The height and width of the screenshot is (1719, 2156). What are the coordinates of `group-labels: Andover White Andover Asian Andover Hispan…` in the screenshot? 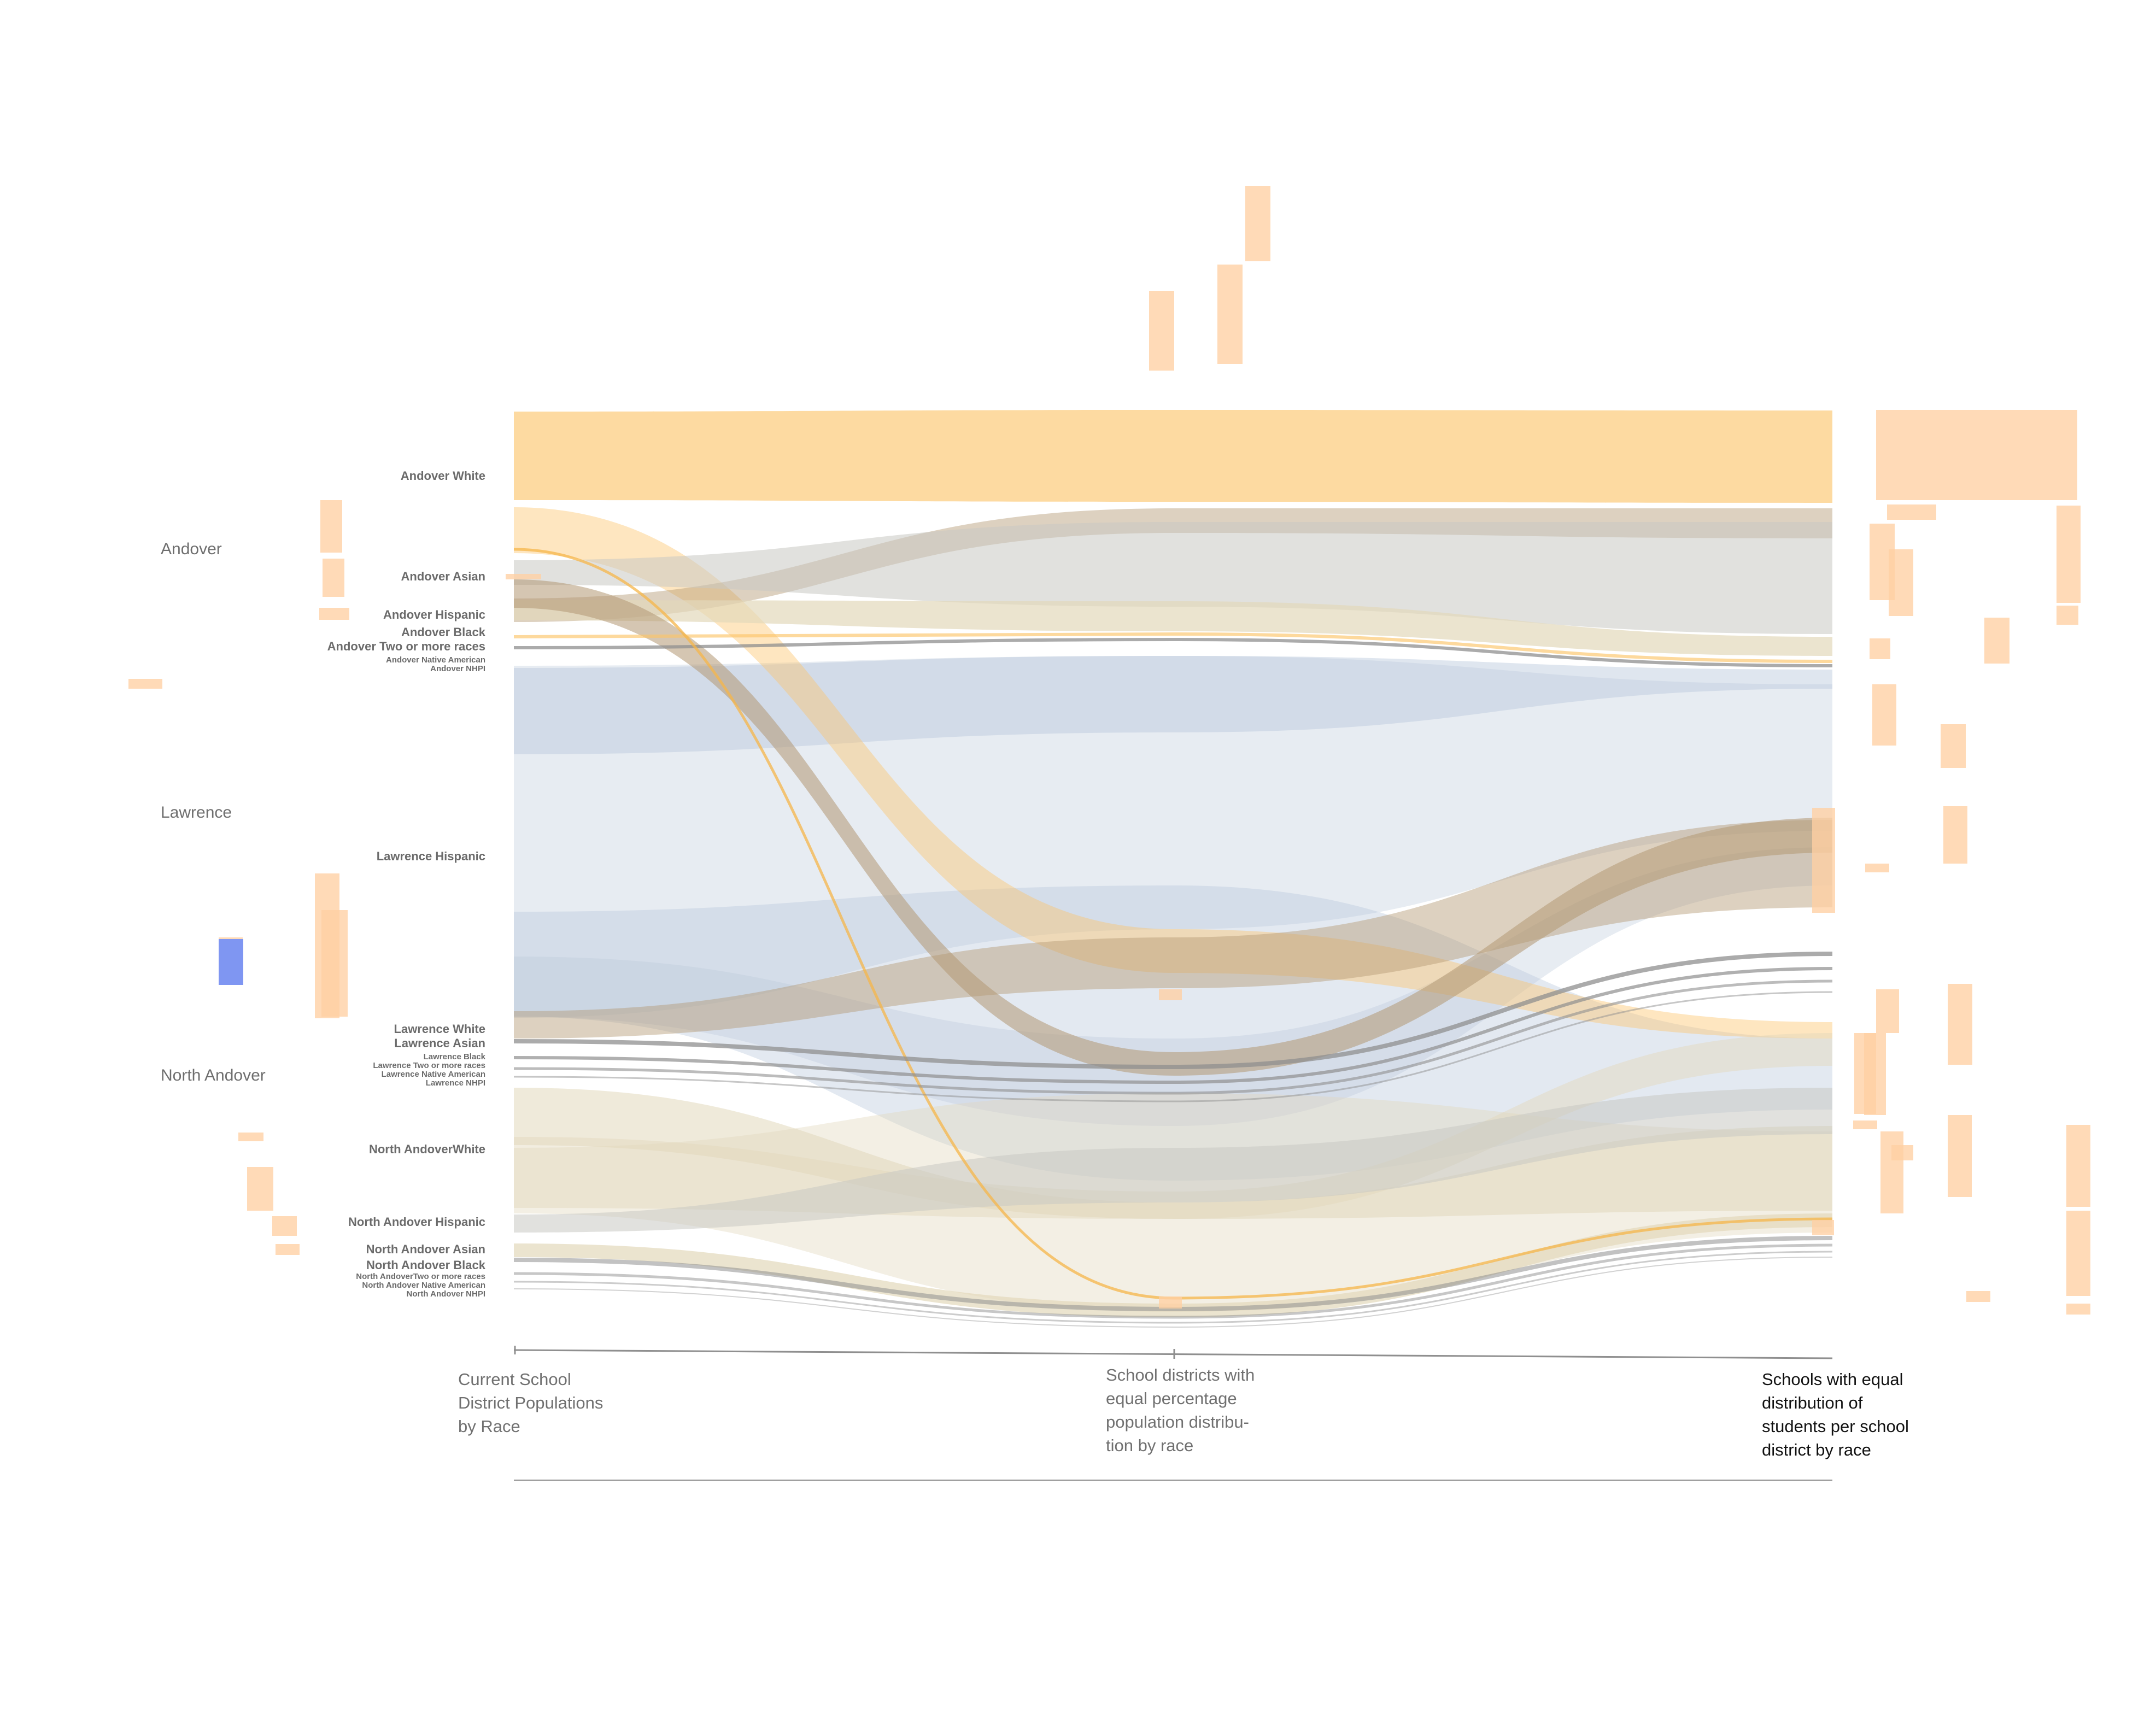 It's located at (406, 884).